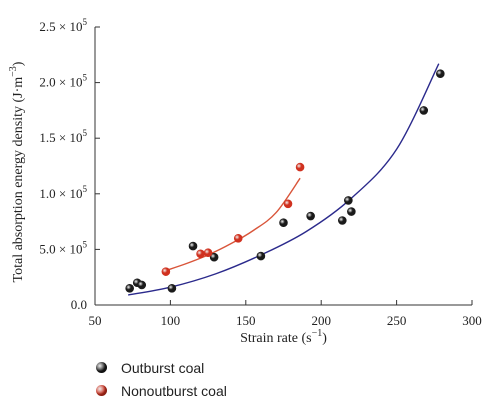 This screenshot has width=500, height=410. Describe the element at coordinates (174, 390) in the screenshot. I see `legend-label-nonoutburst: Nonoutburst coal` at that location.